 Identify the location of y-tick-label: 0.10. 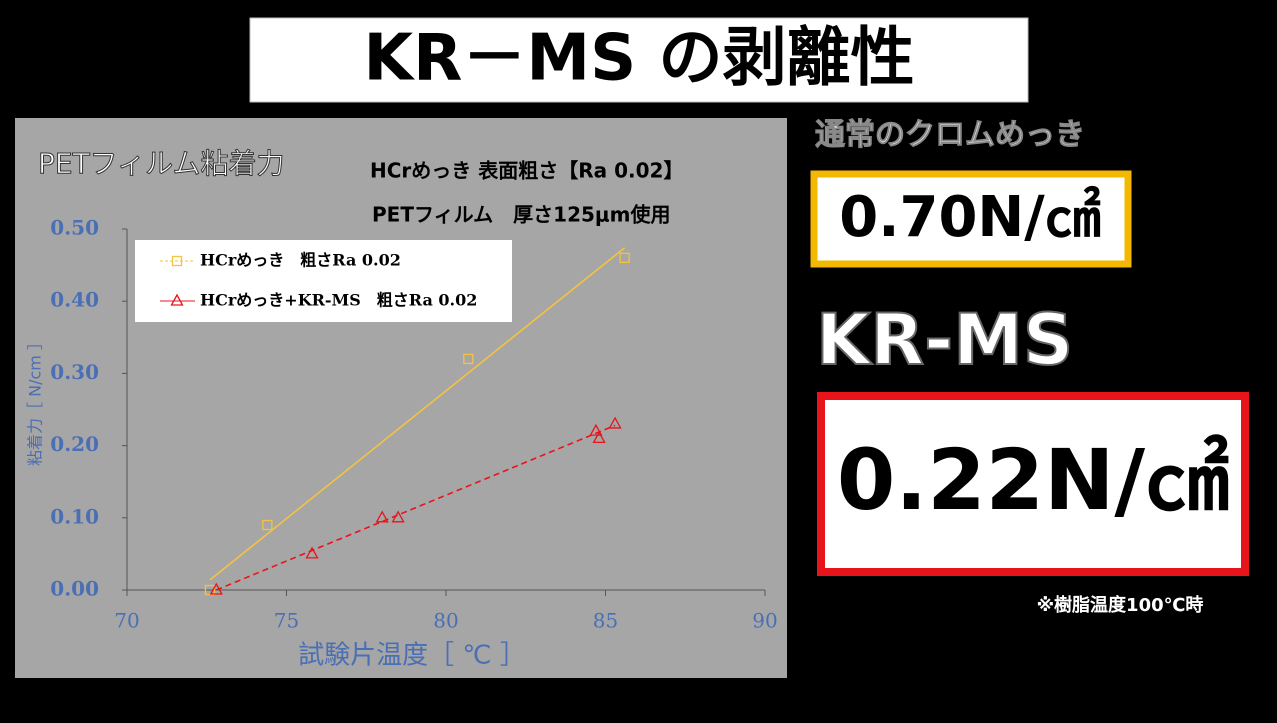
(74, 516).